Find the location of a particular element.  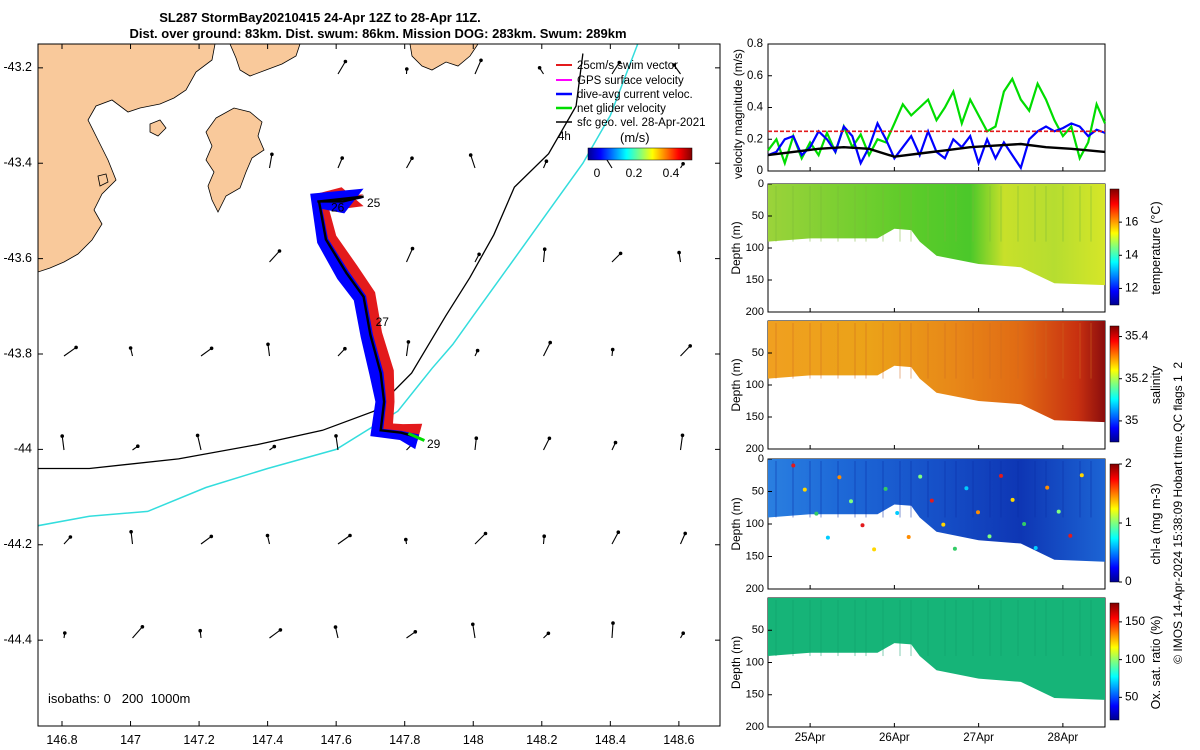

map-ytick-label-6: -44.4 is located at coordinates (18, 639).